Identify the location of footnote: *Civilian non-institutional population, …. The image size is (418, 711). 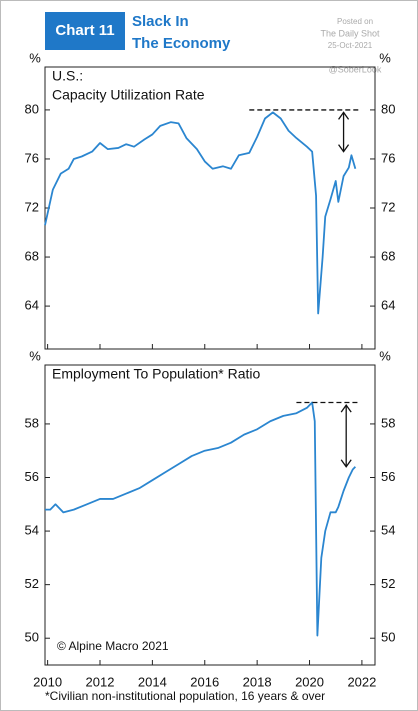
(185, 696).